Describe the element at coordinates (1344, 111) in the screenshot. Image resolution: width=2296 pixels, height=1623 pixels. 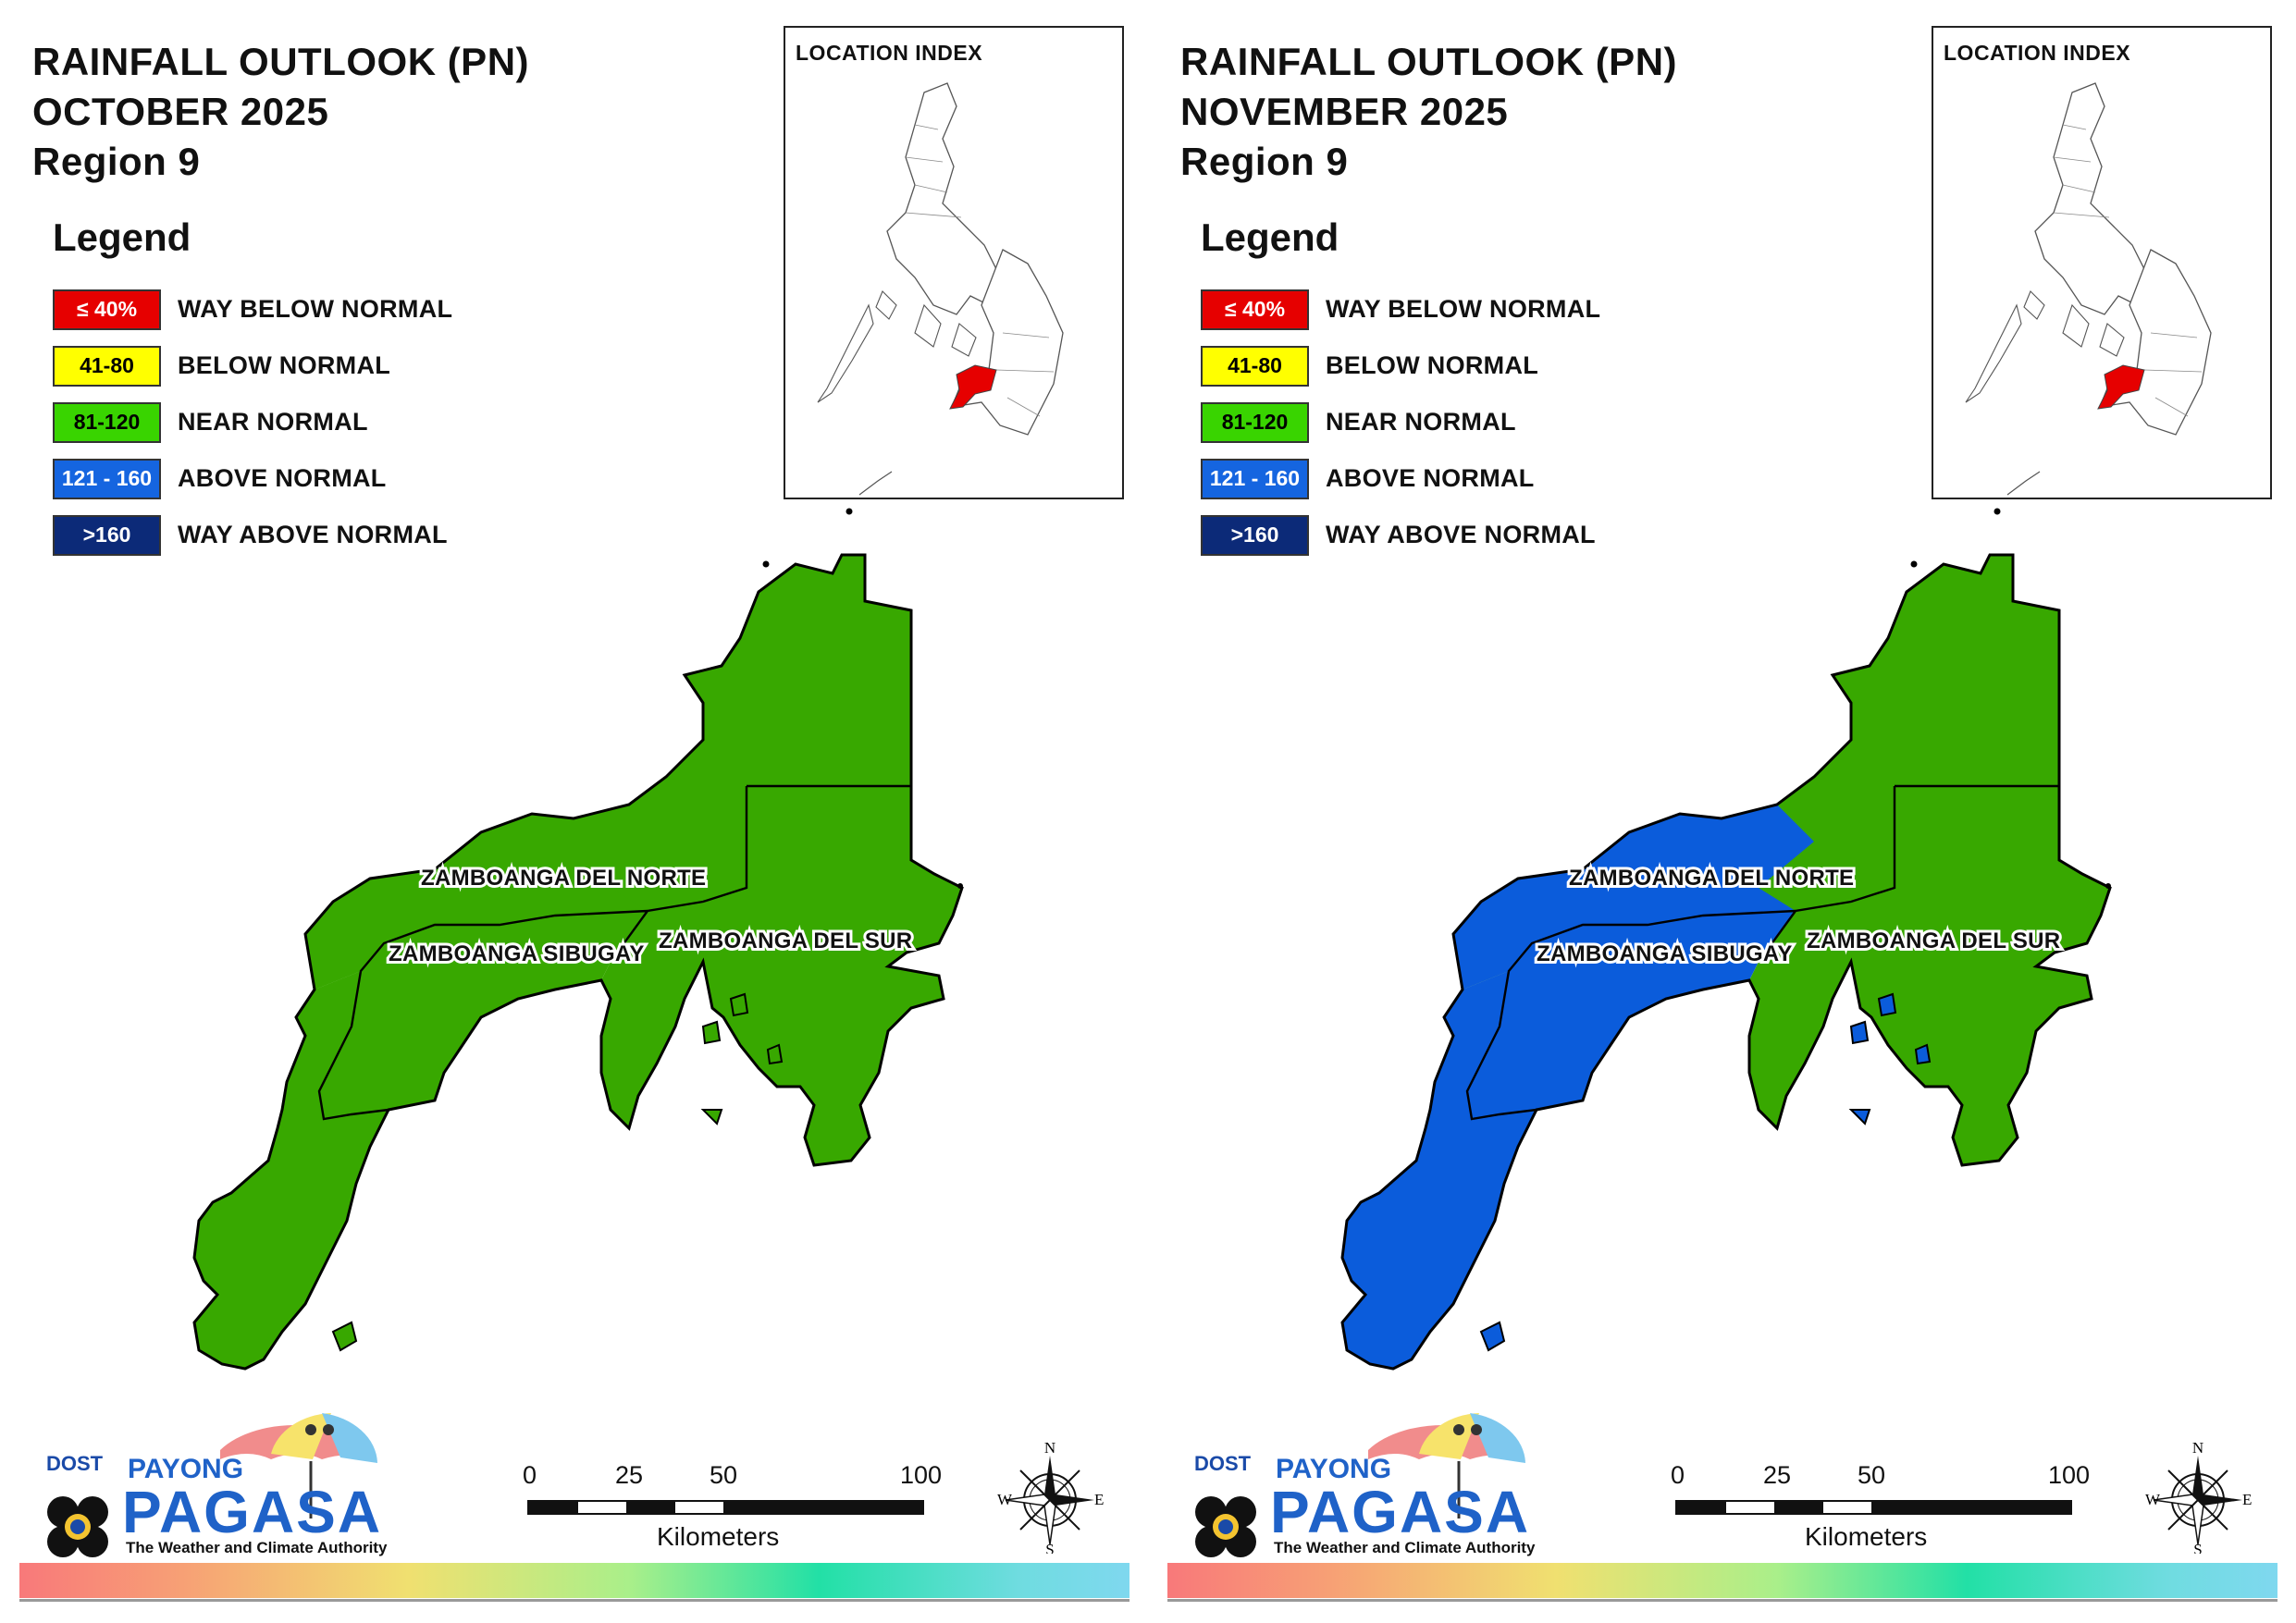
I see `map-title-line-2: NOVEMBER 2025` at that location.